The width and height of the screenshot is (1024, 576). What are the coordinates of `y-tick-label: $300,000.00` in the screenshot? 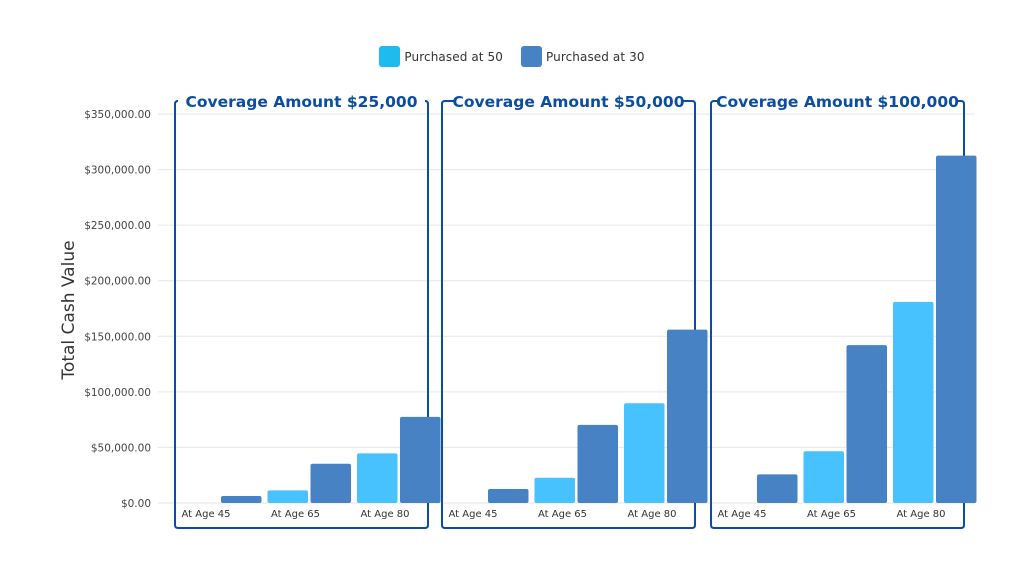 It's located at (117, 171).